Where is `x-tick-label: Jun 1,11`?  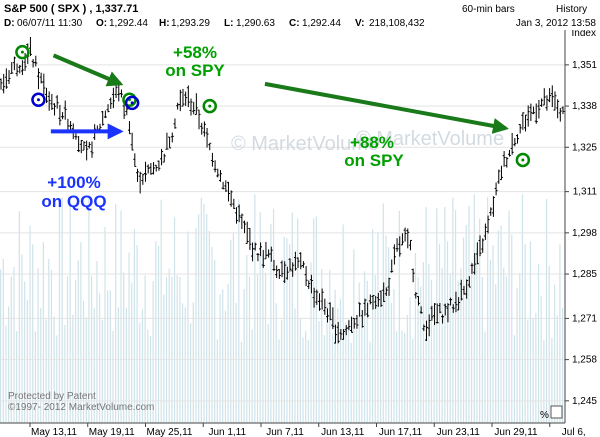 x-tick-label: Jun 1,11 is located at coordinates (227, 432).